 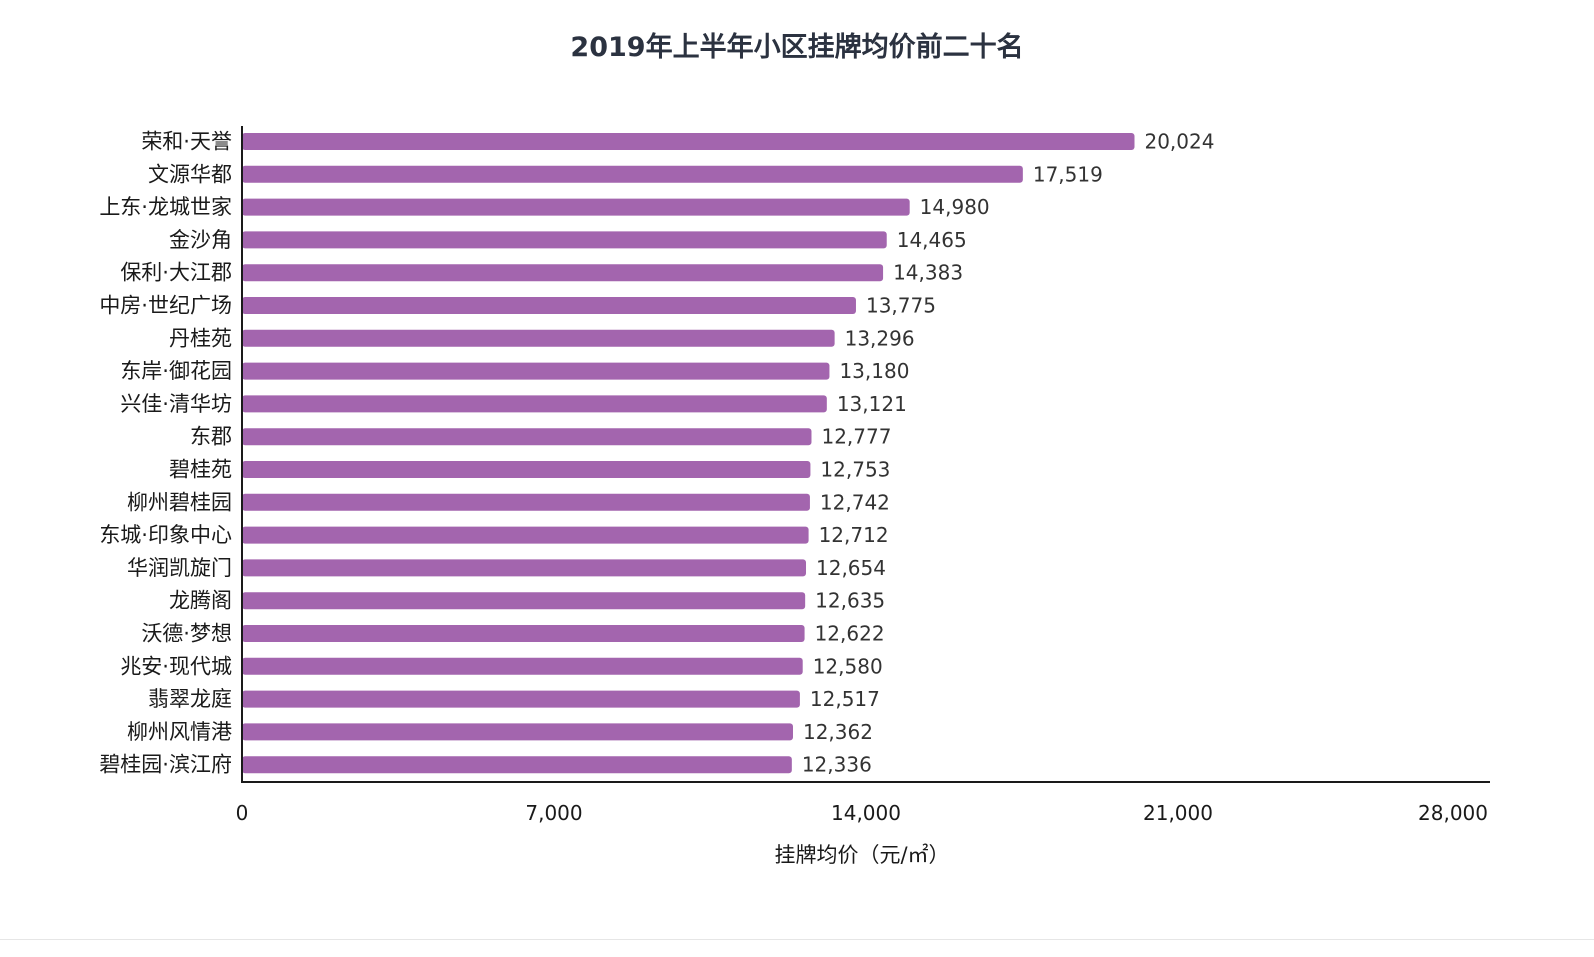 I want to click on x-tick-label: 14,000, so click(x=866, y=813).